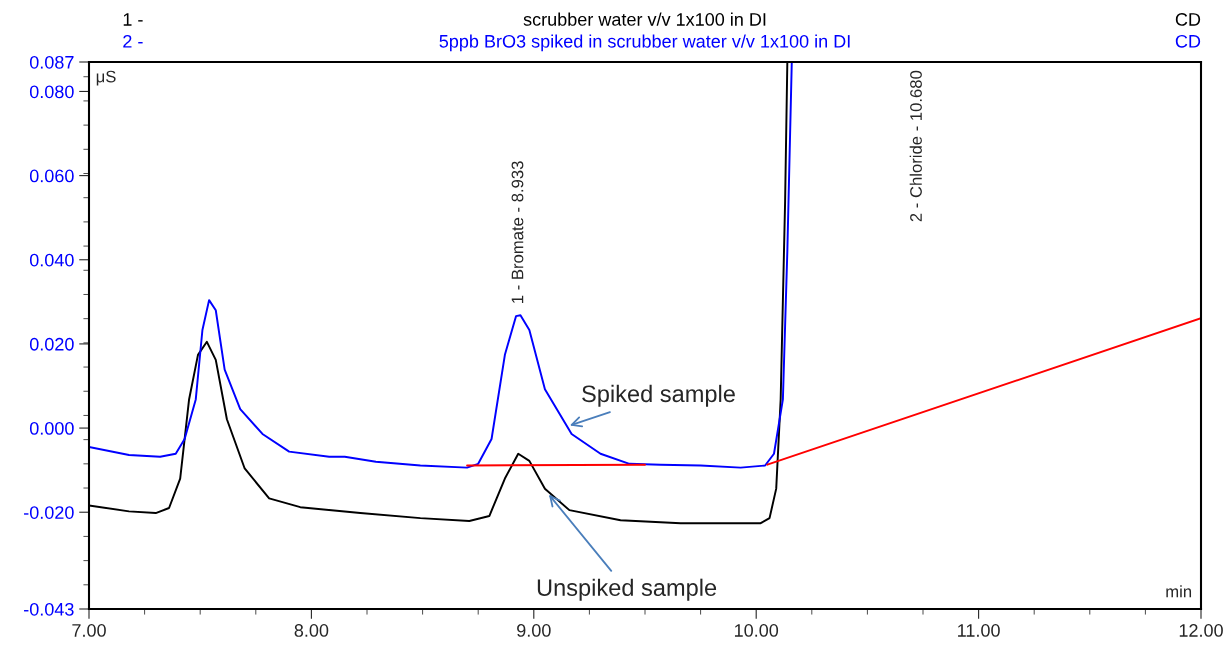  Describe the element at coordinates (49, 512) in the screenshot. I see `y-tick-label: -0.020` at that location.